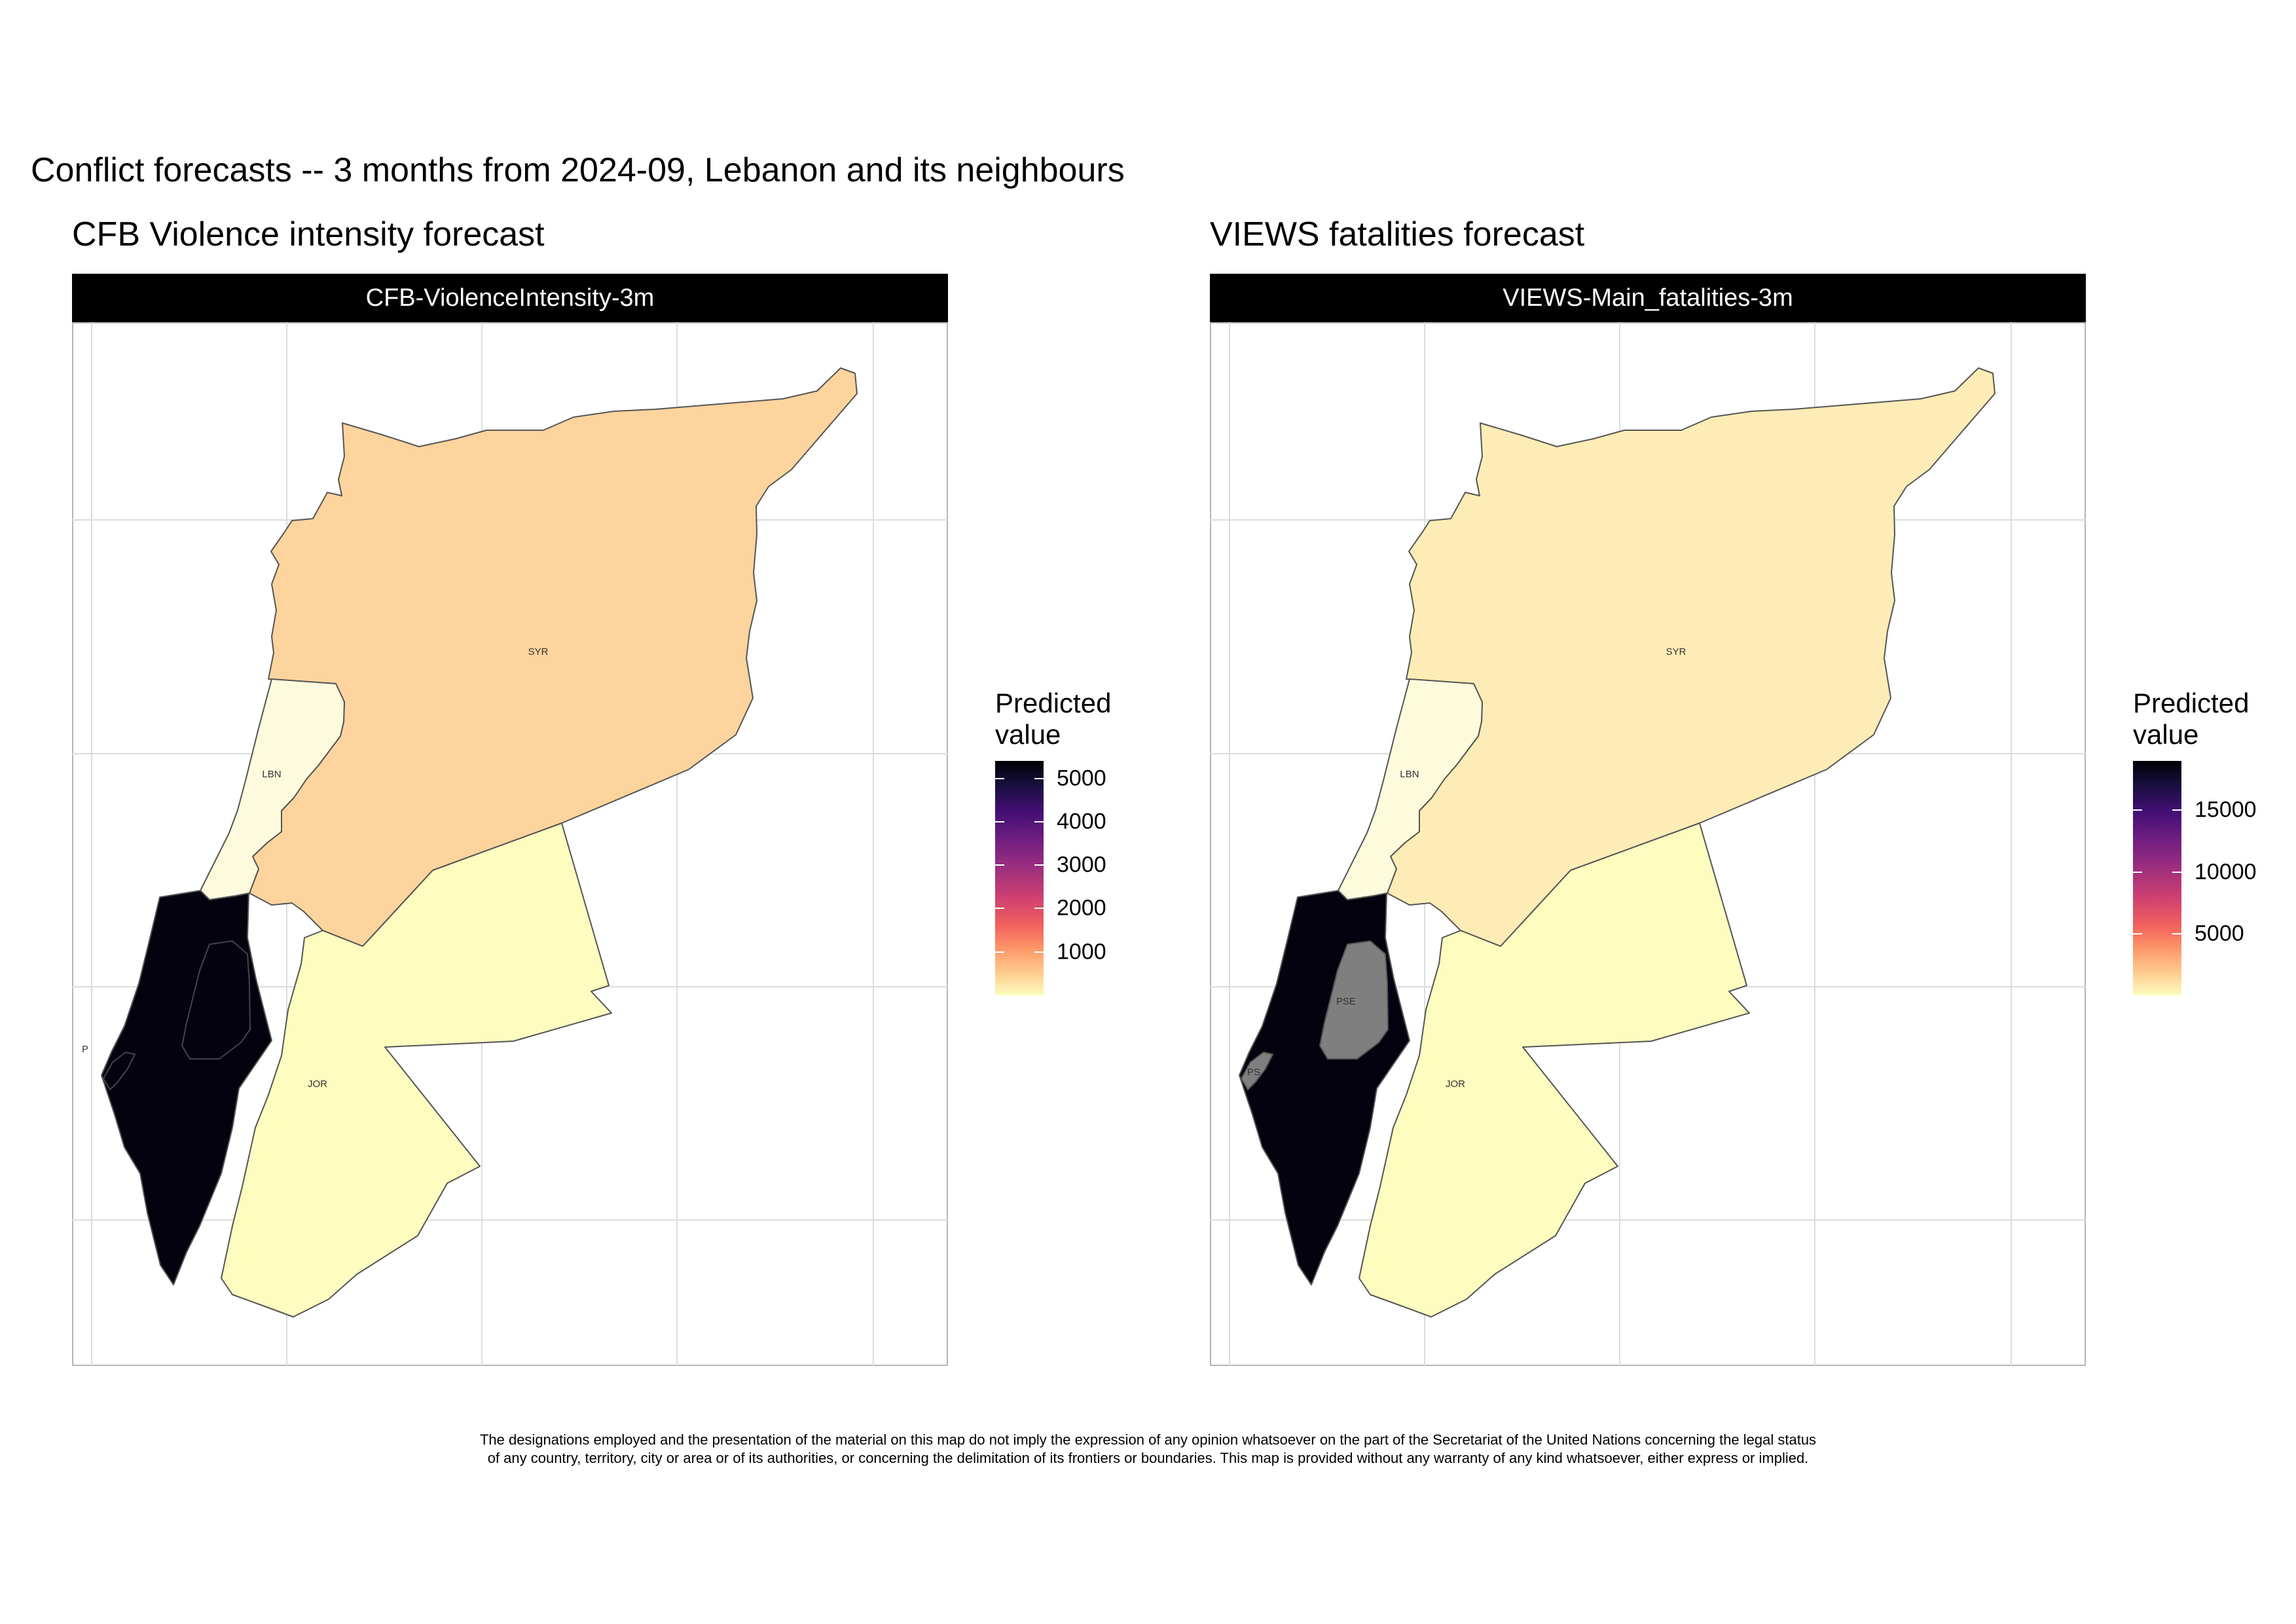 The image size is (2296, 1624). Describe the element at coordinates (416, 1070) in the screenshot. I see `left-region-jor` at that location.